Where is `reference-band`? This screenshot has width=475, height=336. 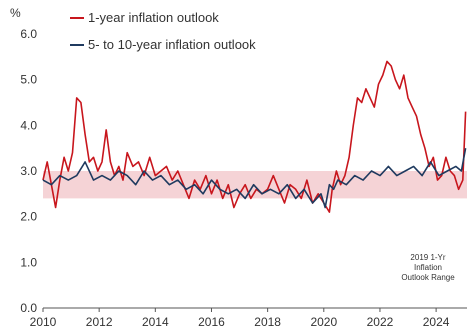
reference-band is located at coordinates (255, 185).